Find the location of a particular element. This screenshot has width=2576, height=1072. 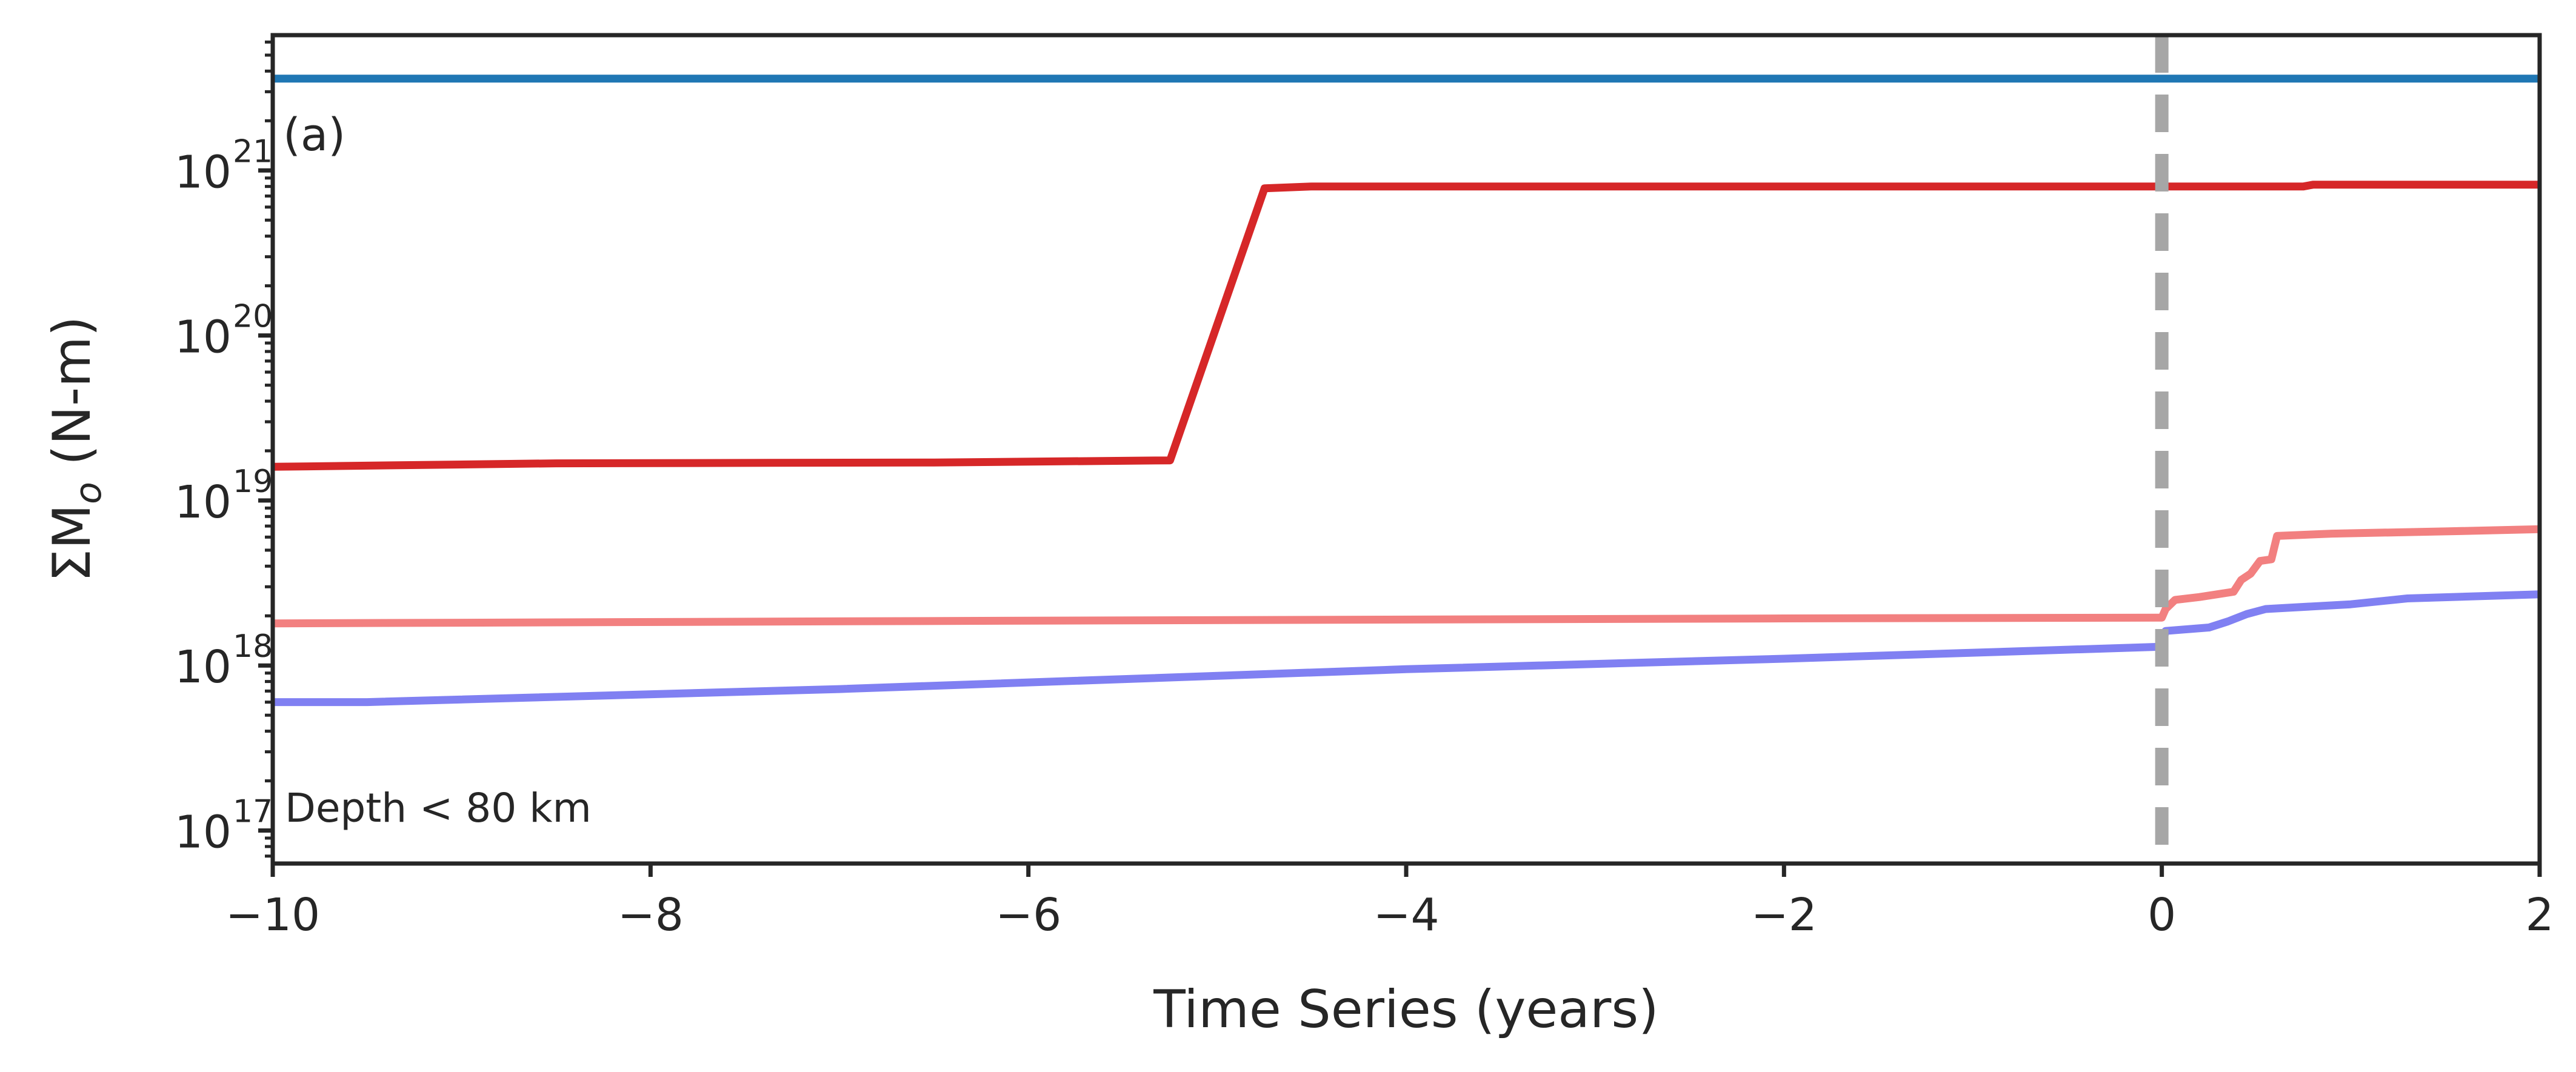

depth-annotation: Depth < 80 km is located at coordinates (438, 808).